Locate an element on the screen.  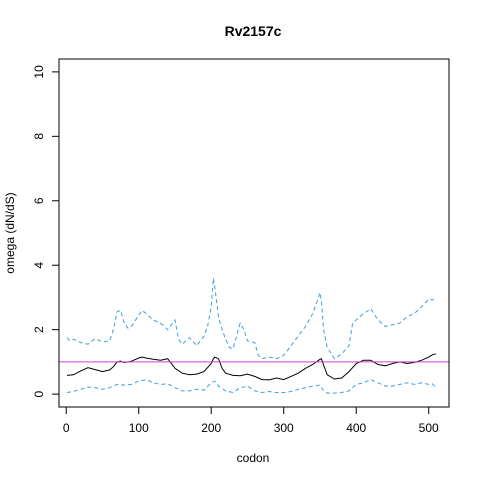
y-axis: 0 2 4 6 8 10 is located at coordinates (46, 231).